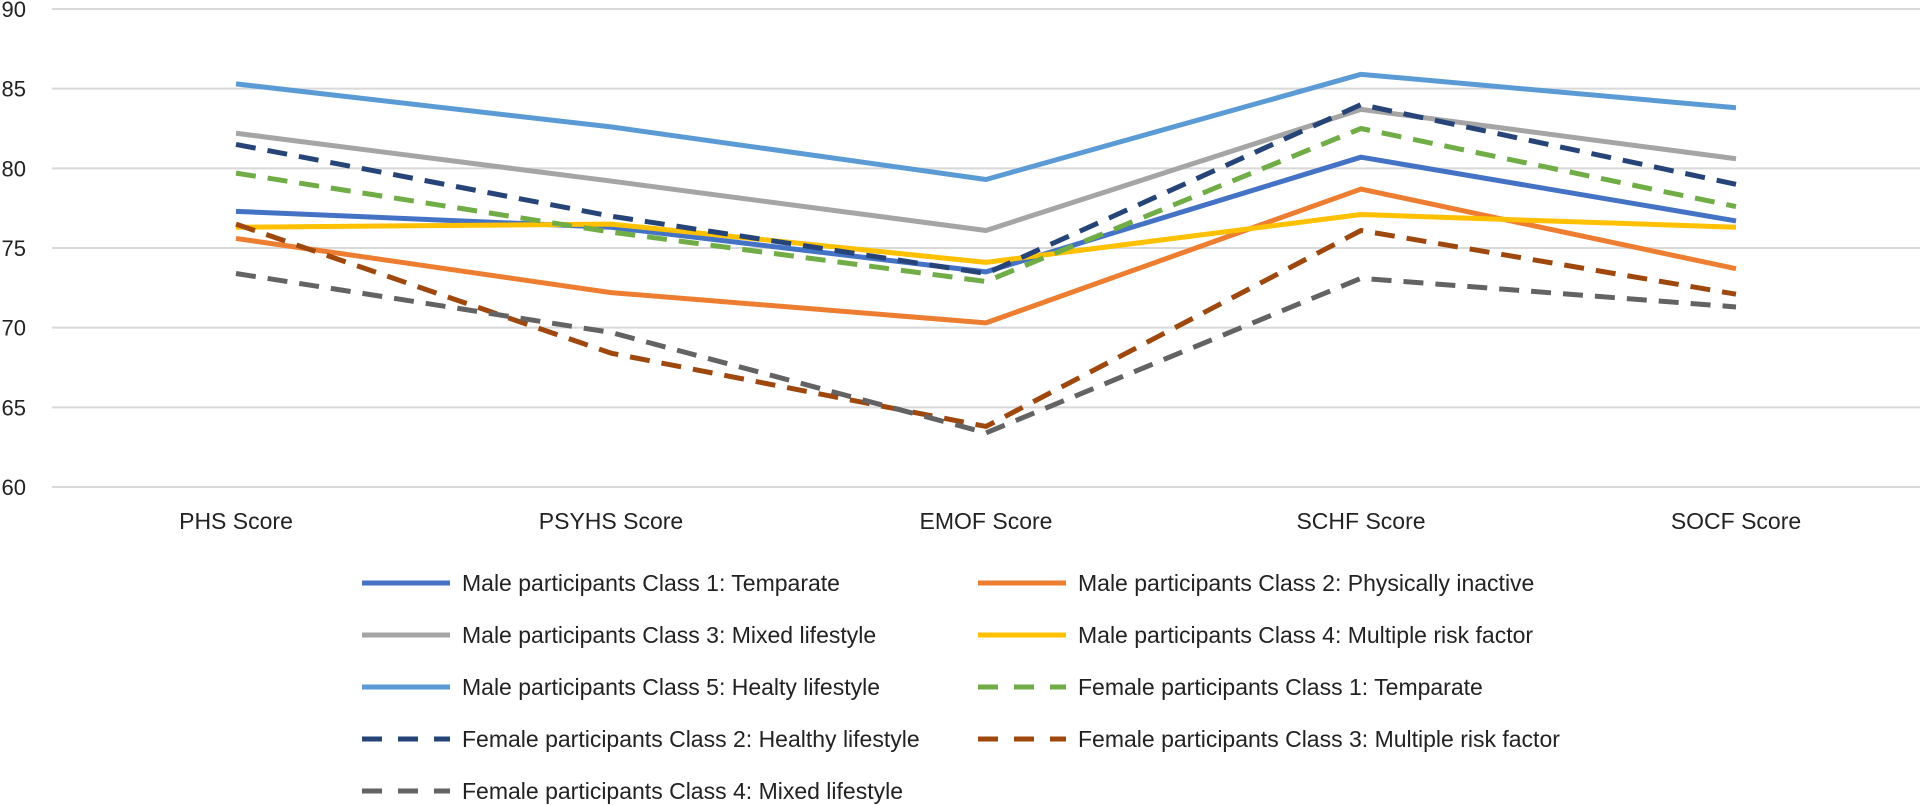 Image resolution: width=1920 pixels, height=805 pixels. What do you see at coordinates (1360, 521) in the screenshot?
I see `x-tick-label-schf-score: SCHF Score` at bounding box center [1360, 521].